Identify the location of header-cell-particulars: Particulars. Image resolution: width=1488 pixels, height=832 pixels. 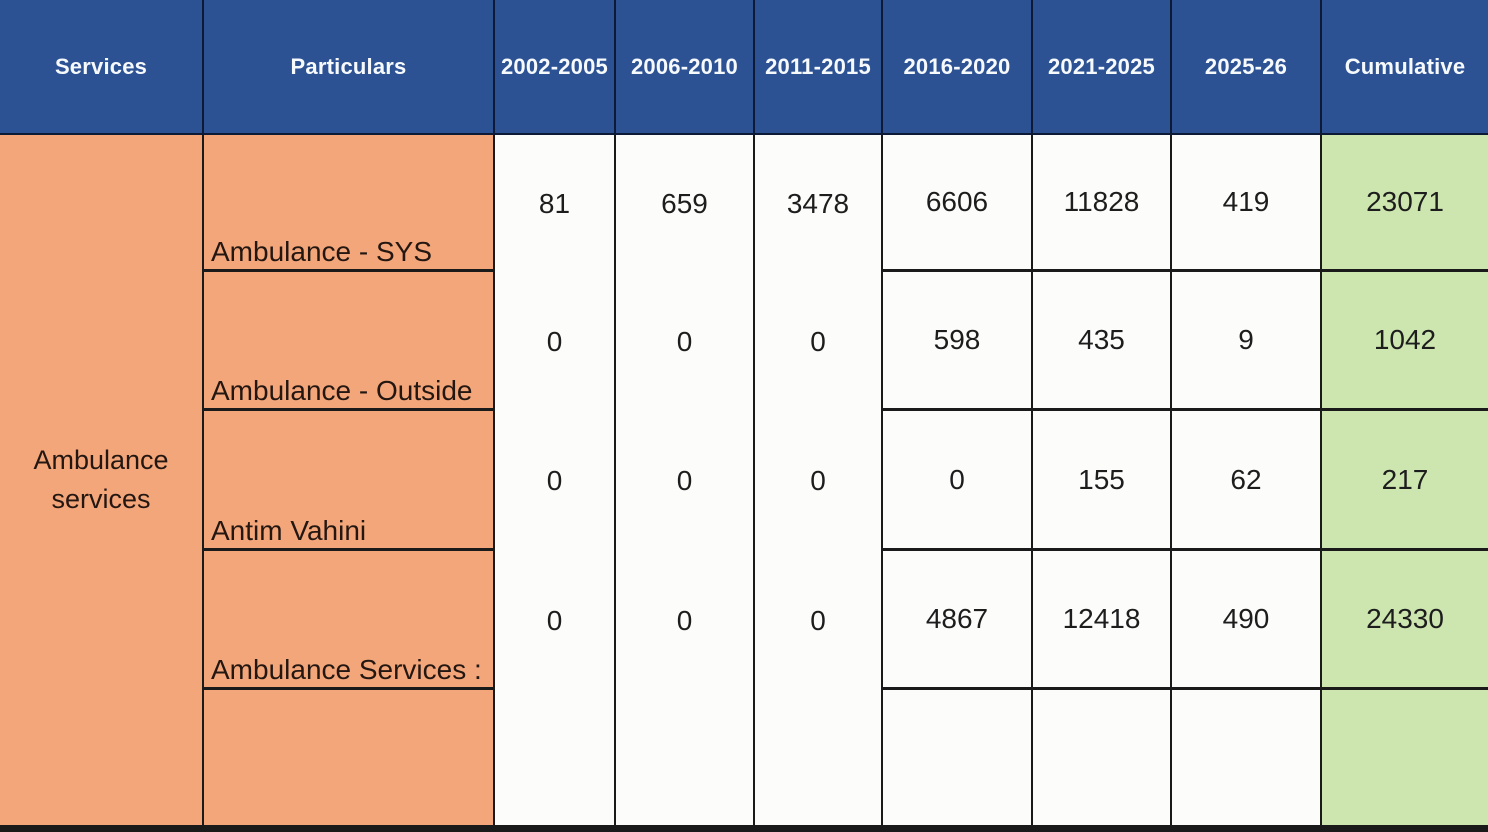
(349, 66).